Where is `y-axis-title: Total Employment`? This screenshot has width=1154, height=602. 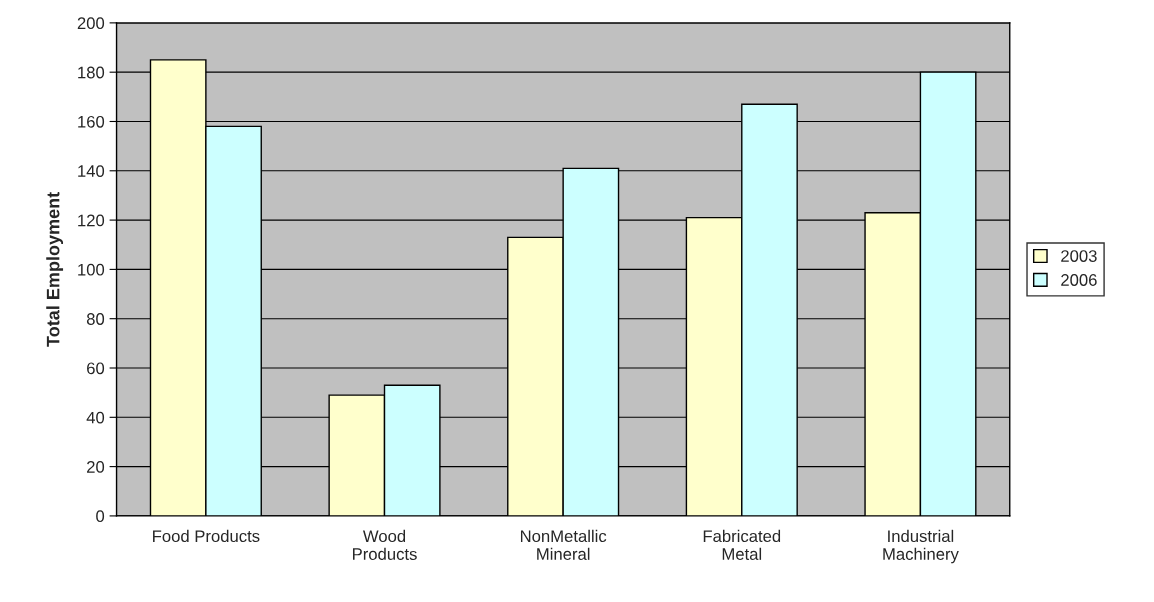
y-axis-title: Total Employment is located at coordinates (55, 269).